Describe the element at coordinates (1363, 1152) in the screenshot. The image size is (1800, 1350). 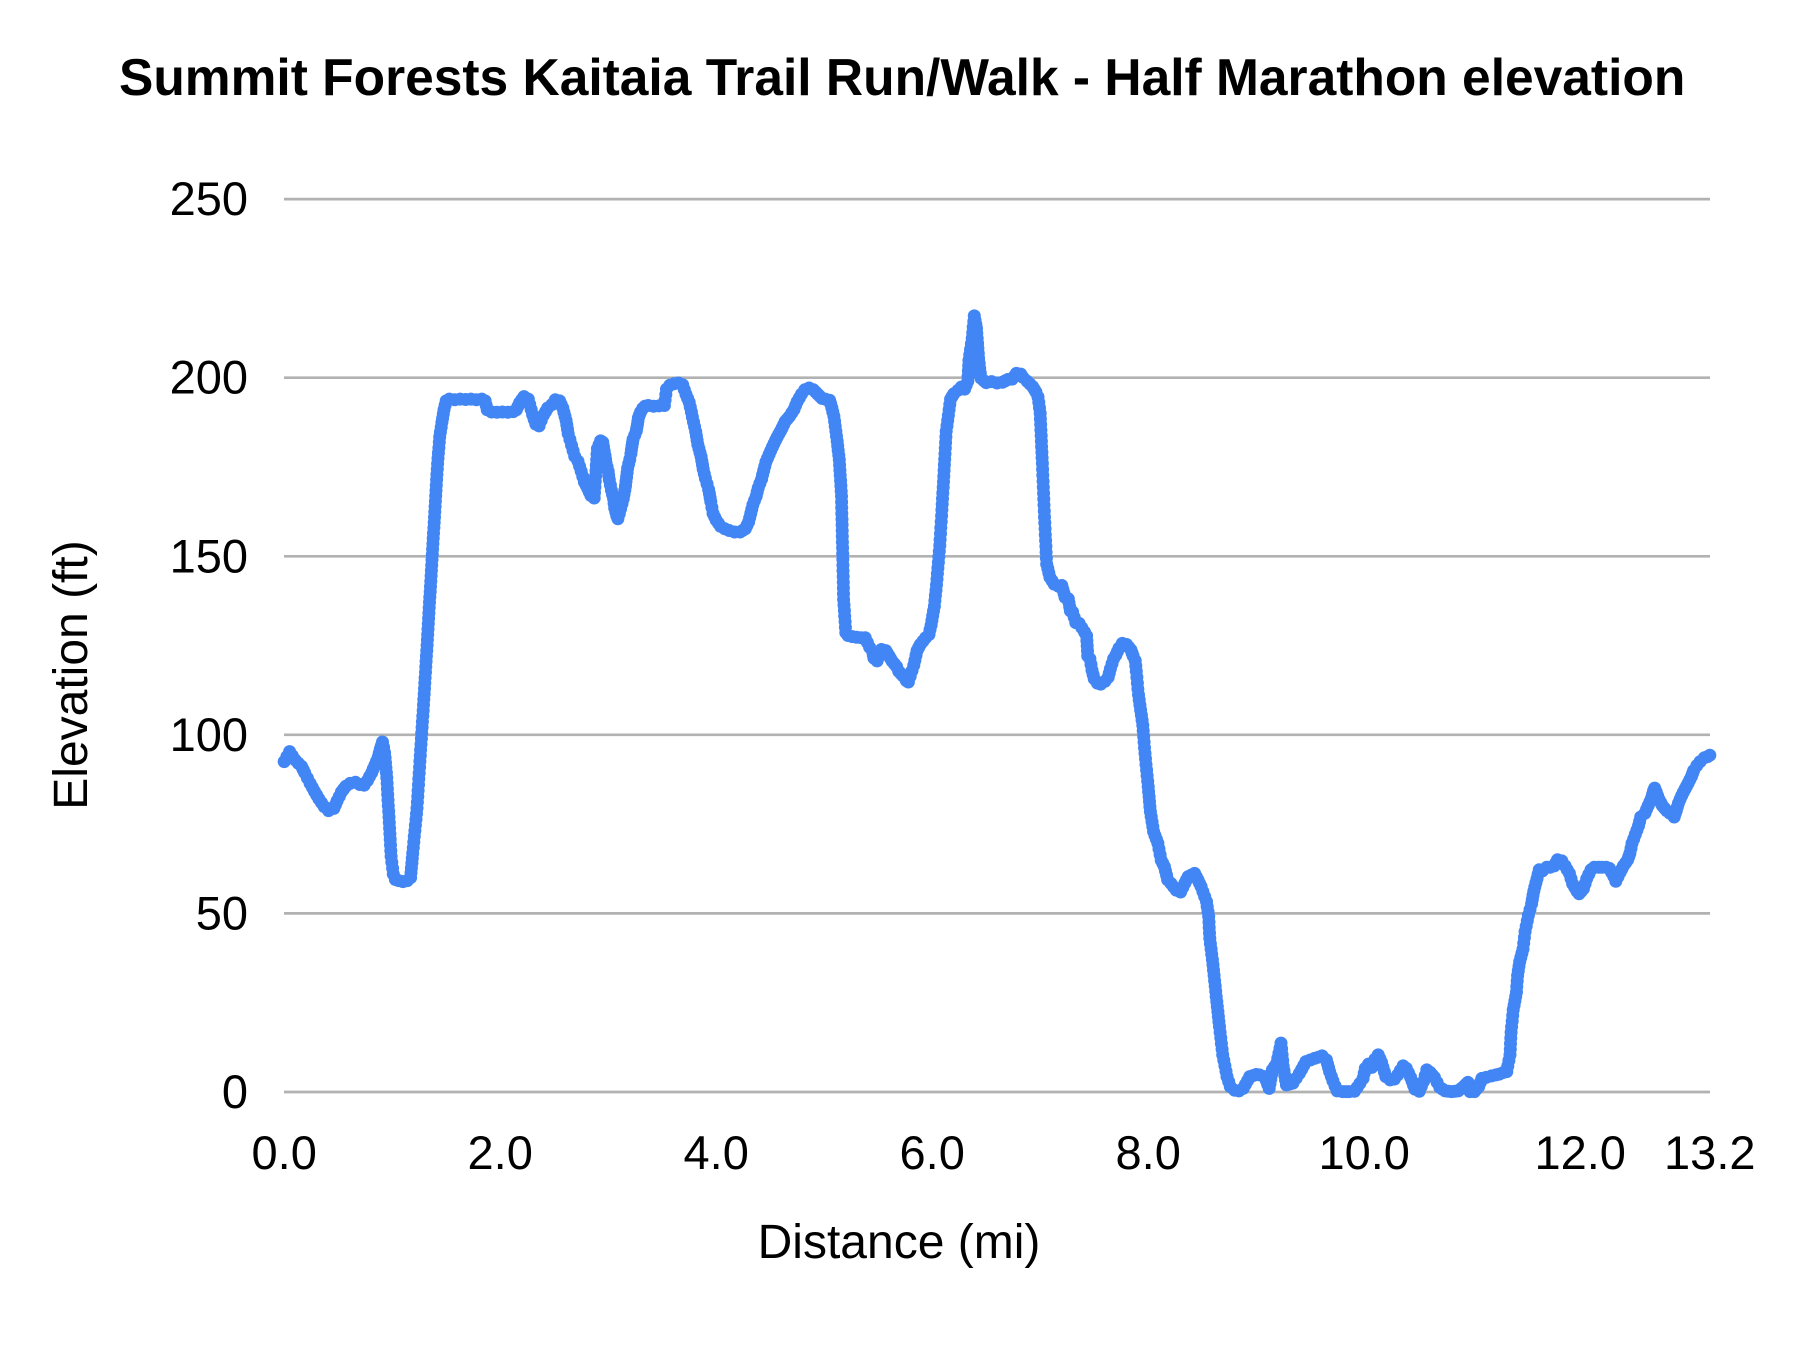
I see `svg-text: 10.0` at that location.